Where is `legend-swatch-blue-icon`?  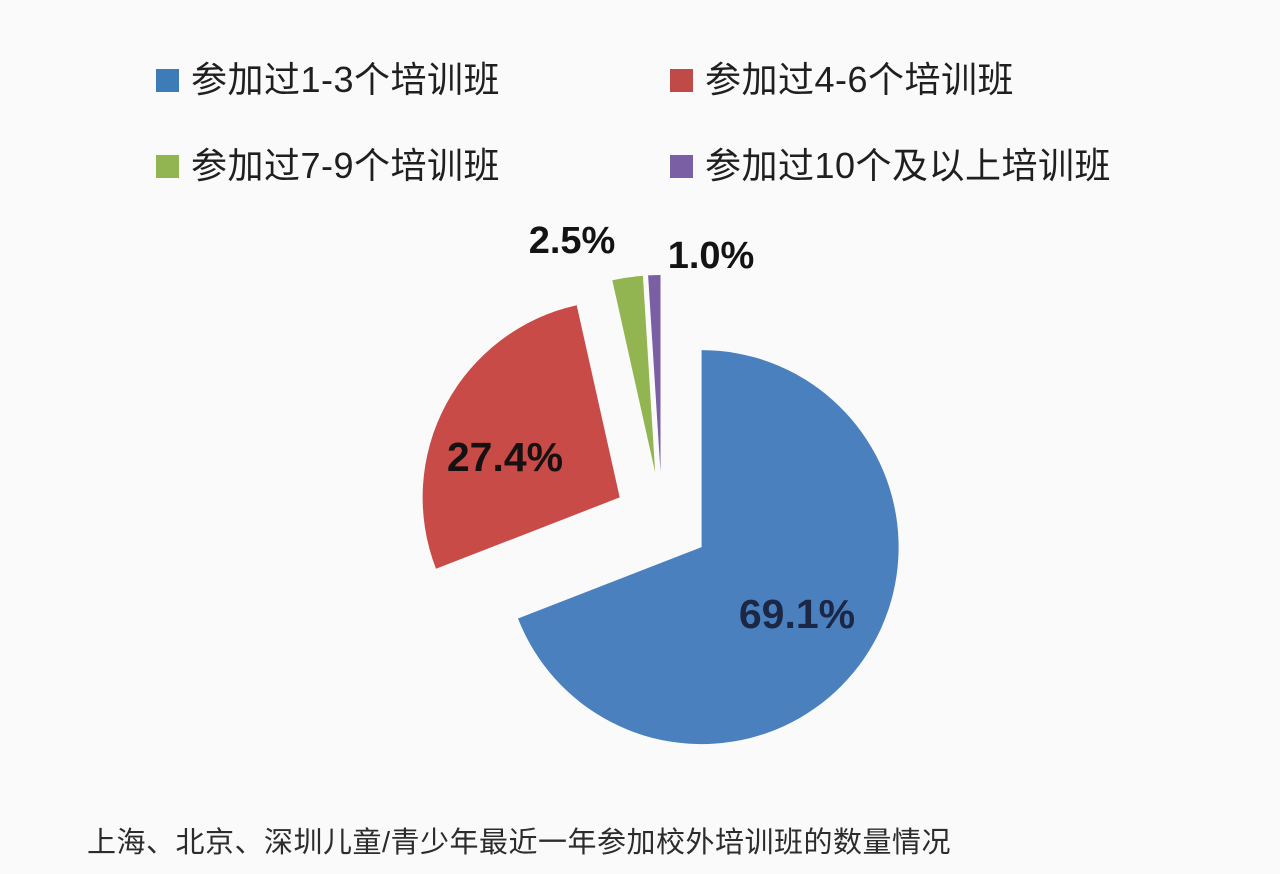 legend-swatch-blue-icon is located at coordinates (167, 80).